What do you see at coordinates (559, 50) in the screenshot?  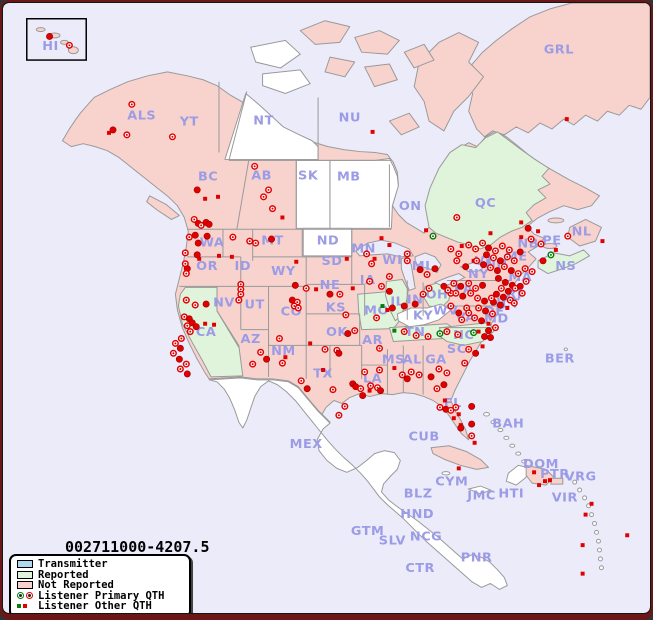 I see `region-label-grl: GRL` at bounding box center [559, 50].